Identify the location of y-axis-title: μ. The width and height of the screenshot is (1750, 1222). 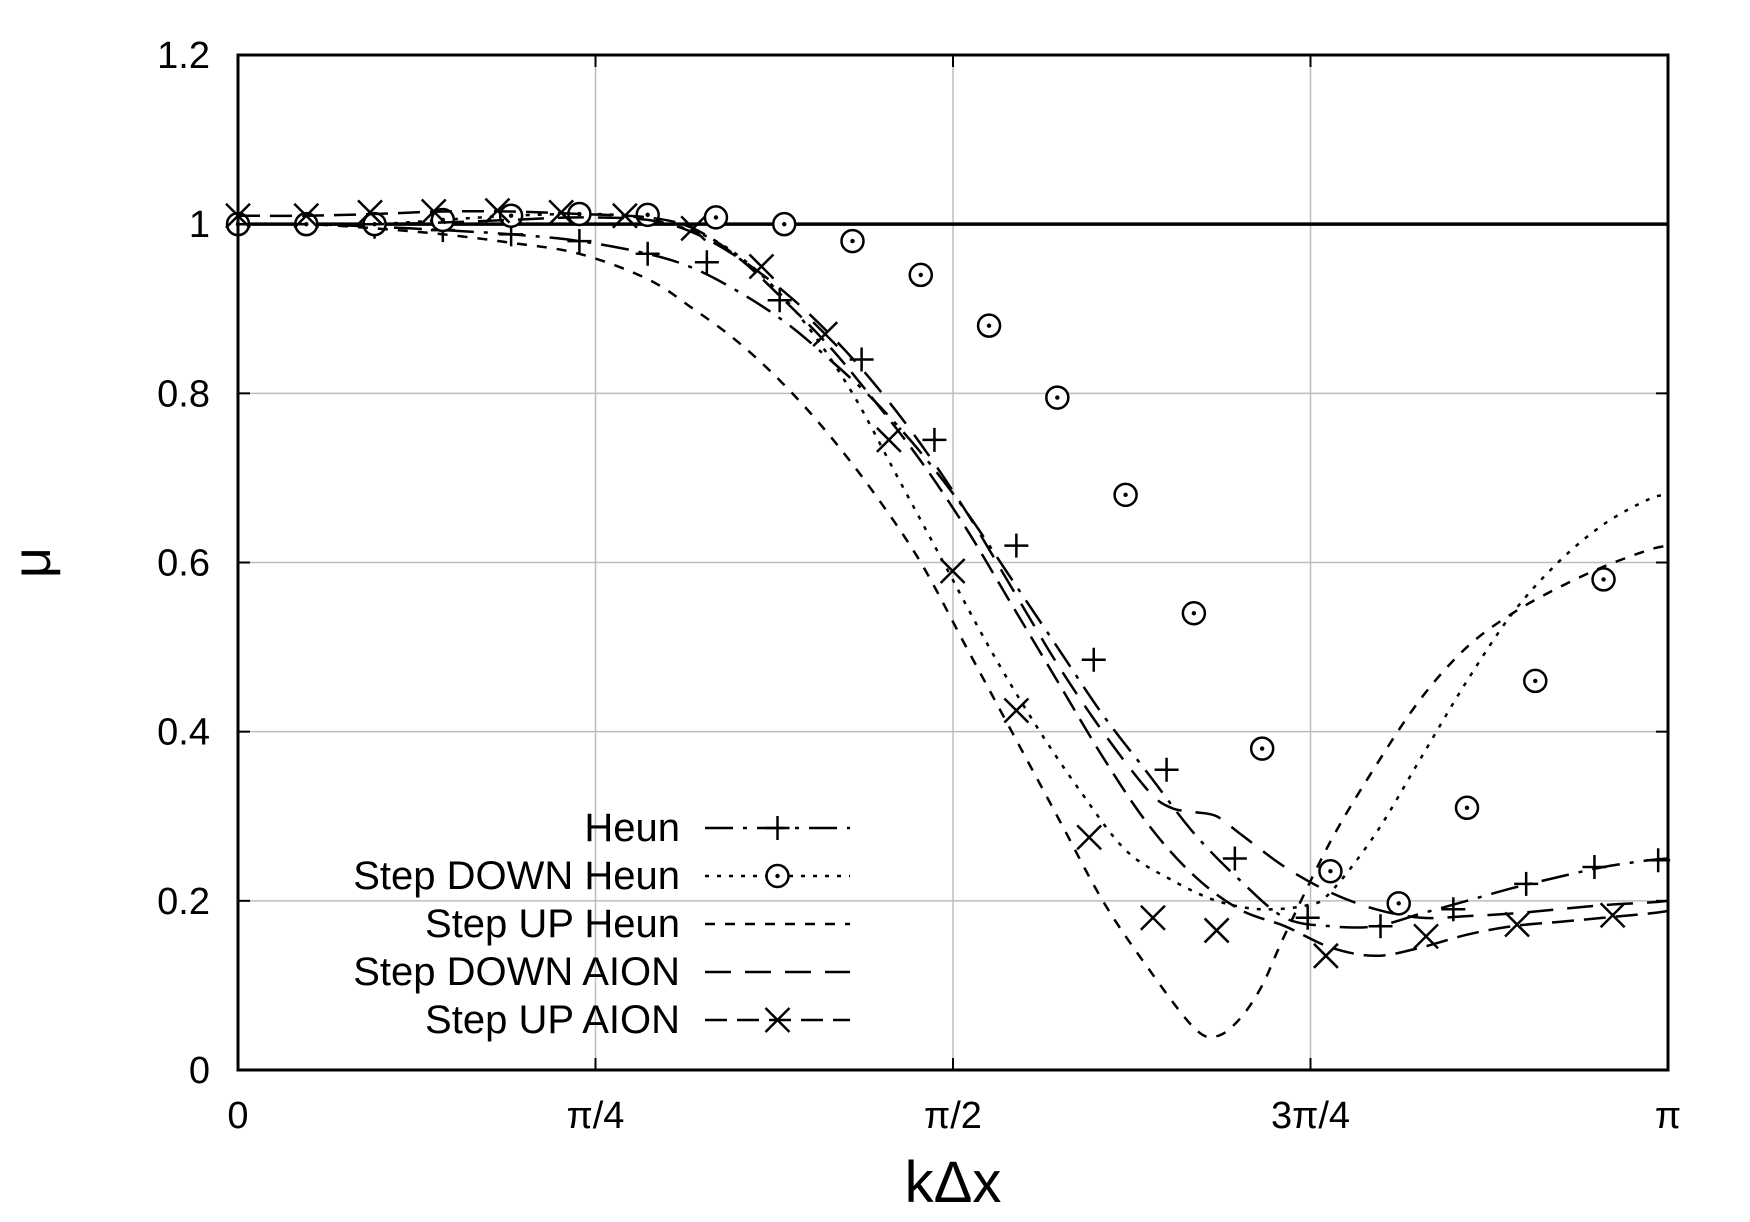
(32, 562).